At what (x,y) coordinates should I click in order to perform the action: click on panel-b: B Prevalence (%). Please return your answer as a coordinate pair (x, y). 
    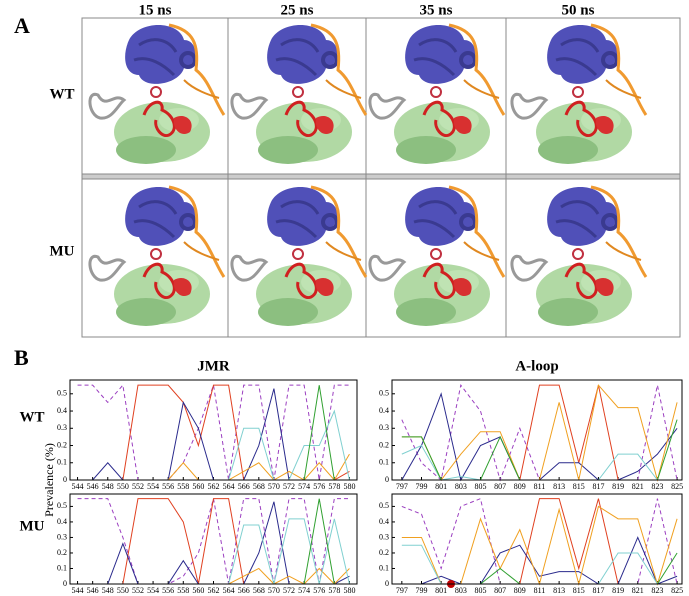
    Looking at the image, I should click on (35, 431).